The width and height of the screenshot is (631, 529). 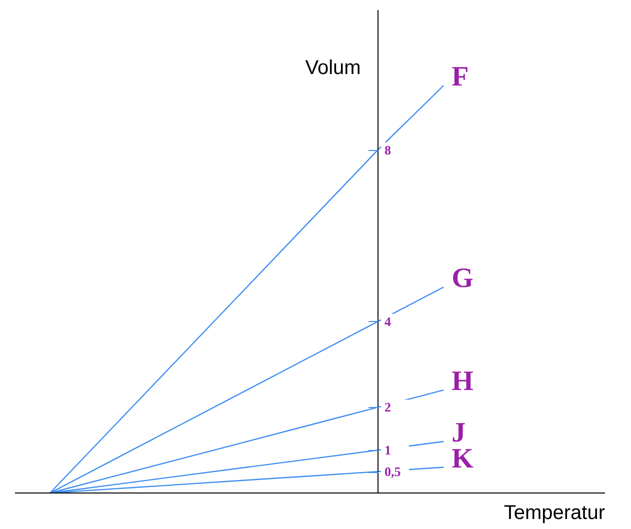 What do you see at coordinates (555, 513) in the screenshot?
I see `x-axis-title: Temperatur` at bounding box center [555, 513].